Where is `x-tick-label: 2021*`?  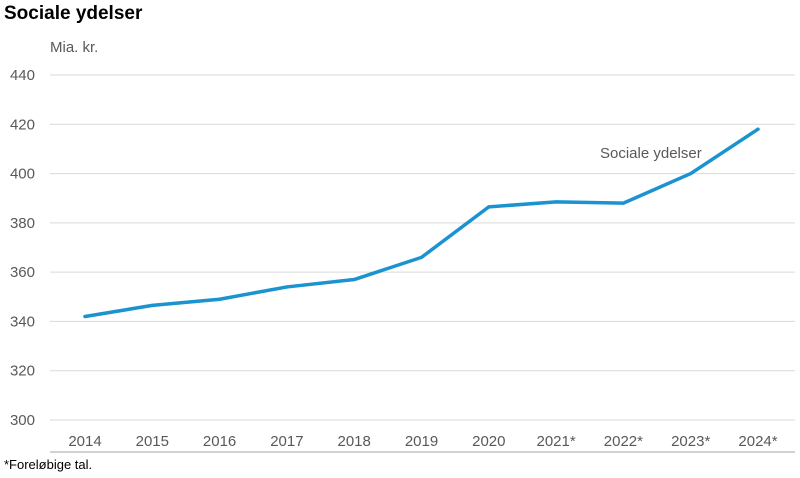
x-tick-label: 2021* is located at coordinates (555, 441).